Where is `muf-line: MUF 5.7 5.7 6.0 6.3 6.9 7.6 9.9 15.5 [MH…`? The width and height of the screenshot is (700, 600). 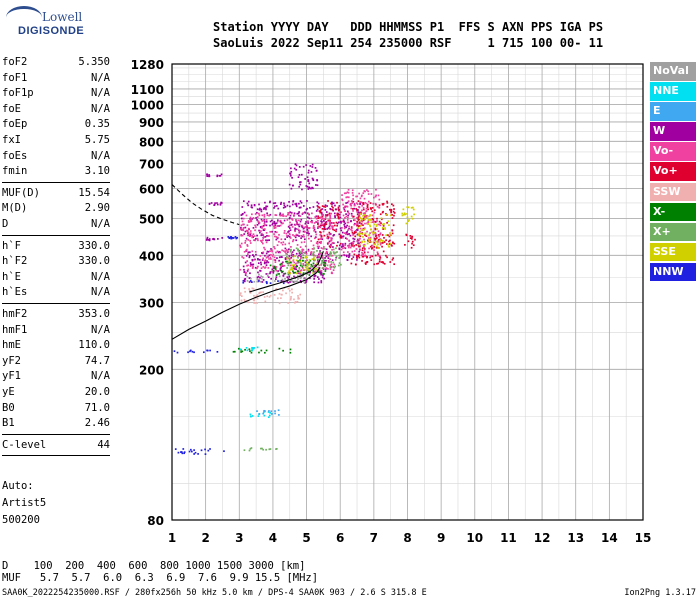
muf-line: MUF 5.7 5.7 6.0 6.3 6.9 7.6 9.9 15.5 [MH… is located at coordinates (160, 578).